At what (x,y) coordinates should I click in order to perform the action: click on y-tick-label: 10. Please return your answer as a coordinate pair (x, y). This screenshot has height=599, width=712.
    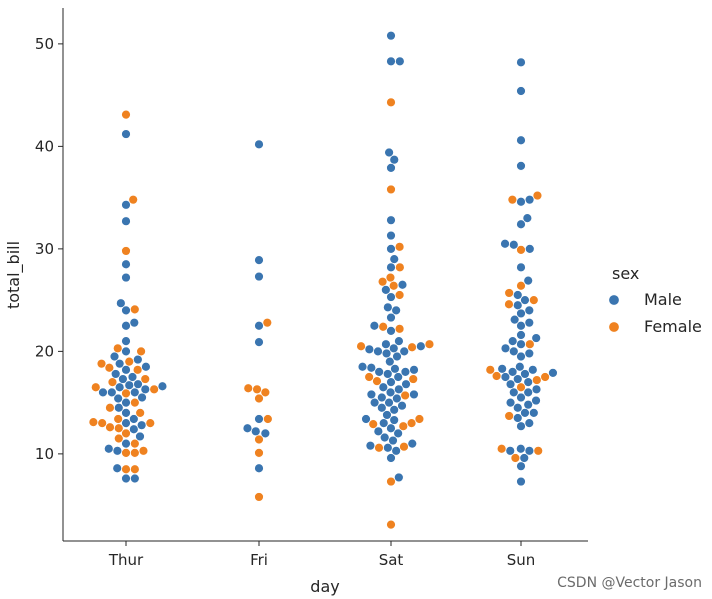
    Looking at the image, I should click on (44, 454).